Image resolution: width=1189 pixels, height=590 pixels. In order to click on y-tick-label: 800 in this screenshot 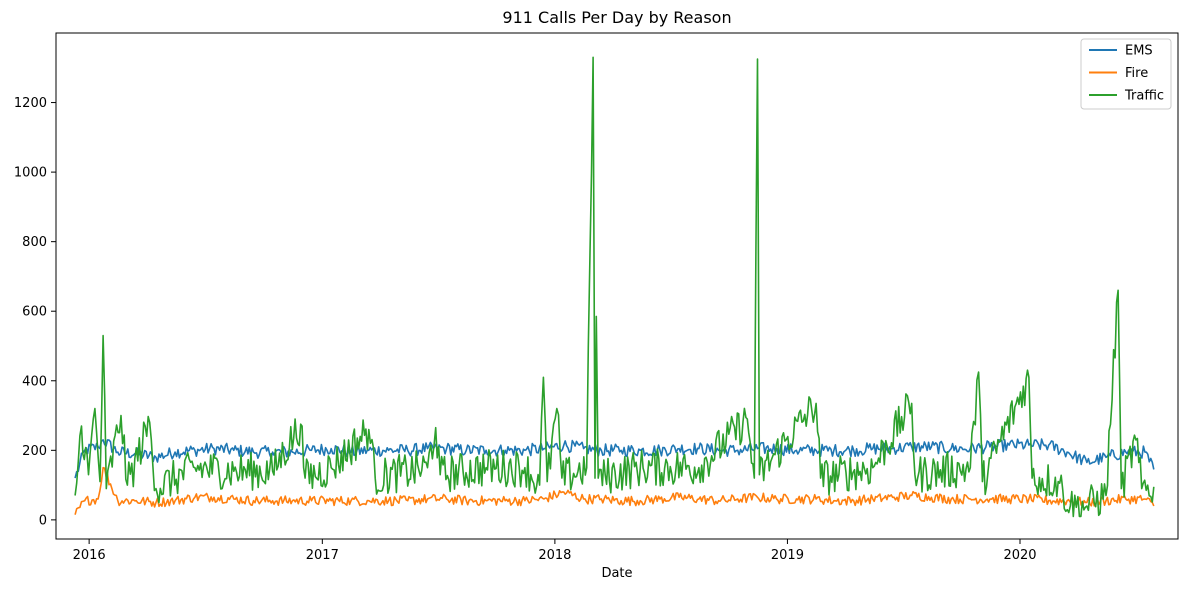, I will do `click(34, 242)`.